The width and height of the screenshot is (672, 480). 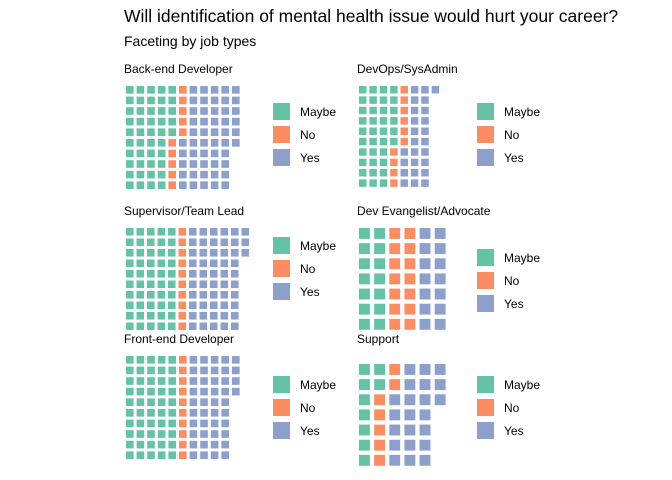 What do you see at coordinates (281, 111) in the screenshot?
I see `legend-key-maybe` at bounding box center [281, 111].